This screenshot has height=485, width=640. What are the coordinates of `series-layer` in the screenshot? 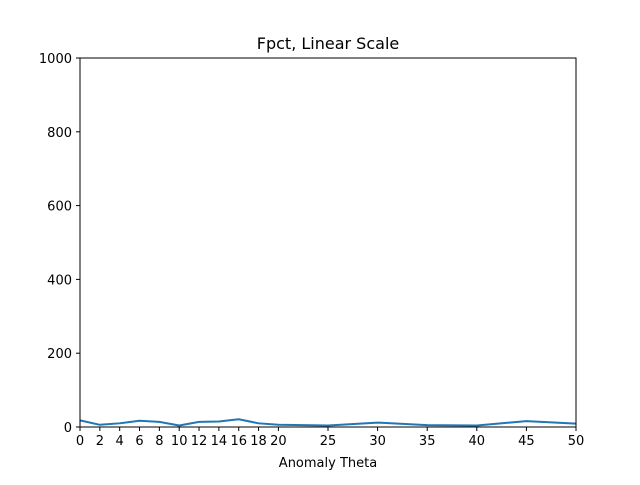 It's located at (328, 422).